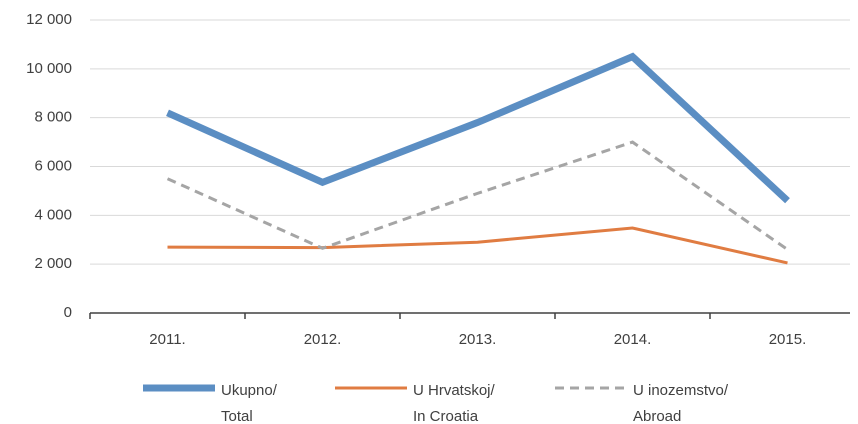  I want to click on series-line, so click(477, 245).